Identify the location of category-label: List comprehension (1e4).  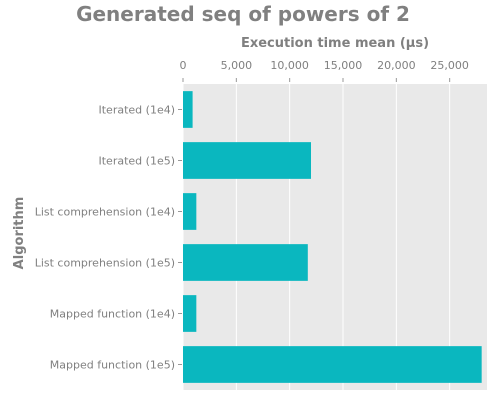
(105, 212).